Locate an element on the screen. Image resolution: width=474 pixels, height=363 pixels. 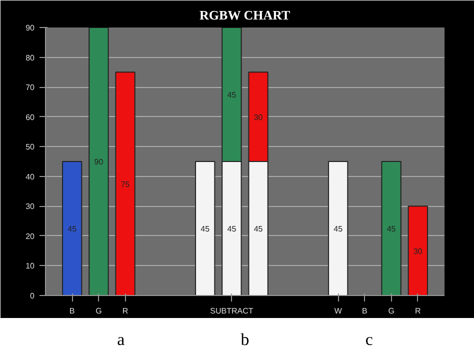
y-tick-label: 40 is located at coordinates (31, 177).